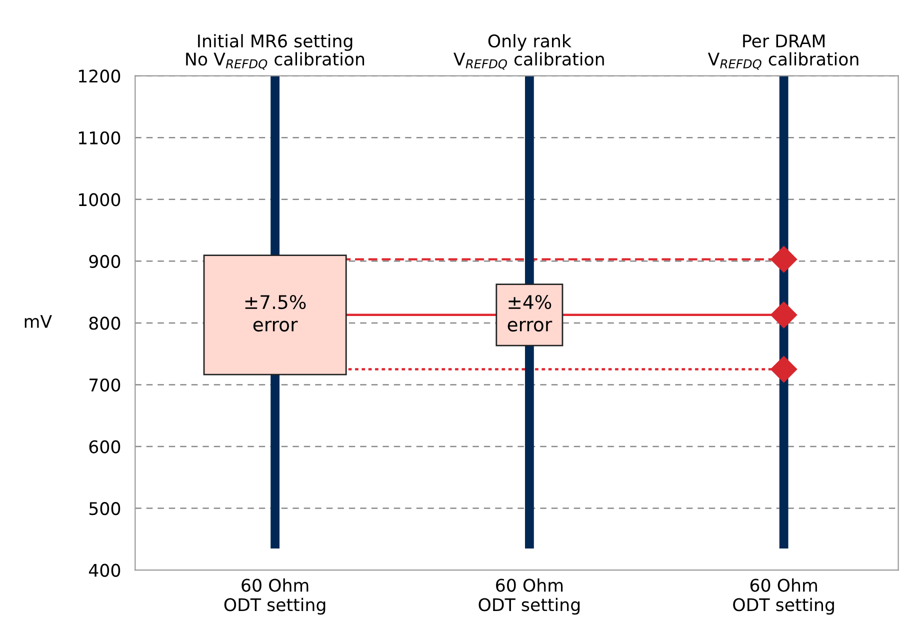 The width and height of the screenshot is (901, 632). What do you see at coordinates (275, 52) in the screenshot?
I see `text: Initial MR6 setting No V$_{REFDQ}$ calibration` at bounding box center [275, 52].